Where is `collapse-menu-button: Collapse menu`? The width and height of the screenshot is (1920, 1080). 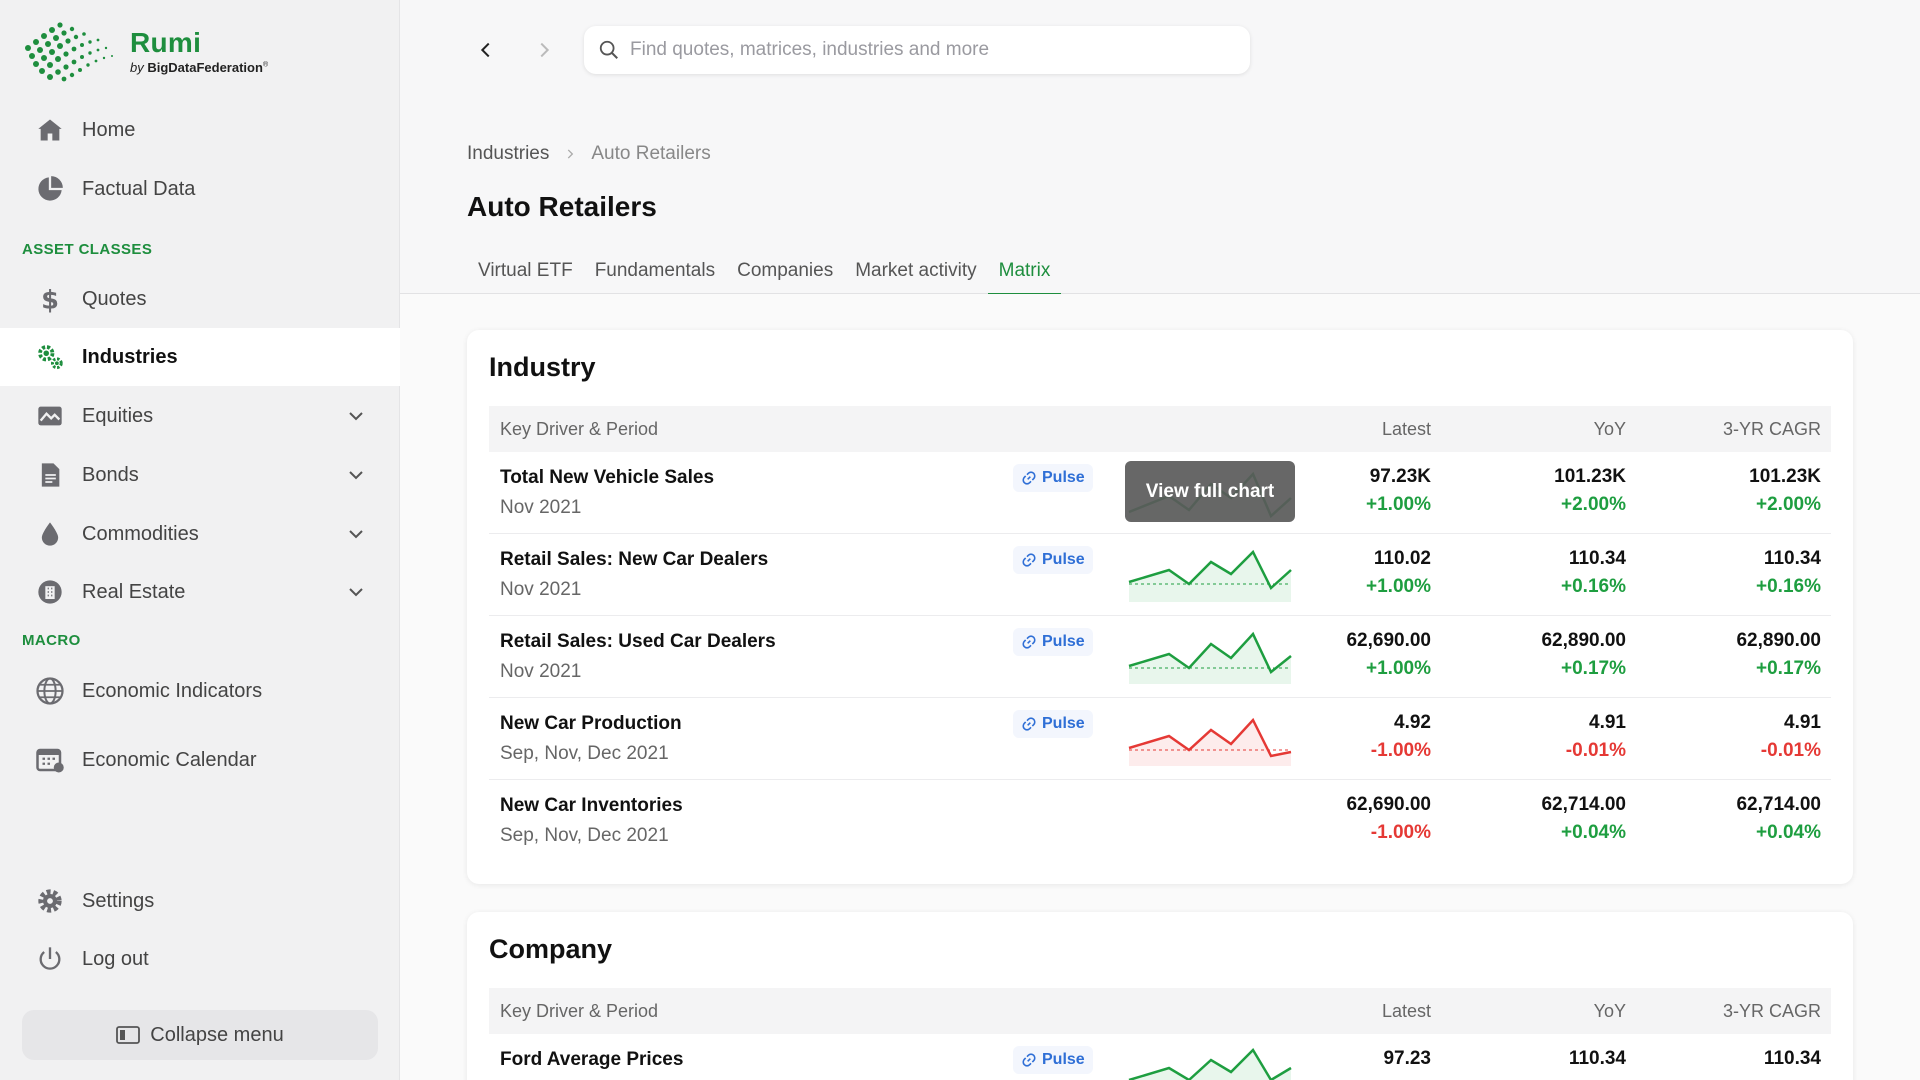
collapse-menu-button: Collapse menu is located at coordinates (200, 1035).